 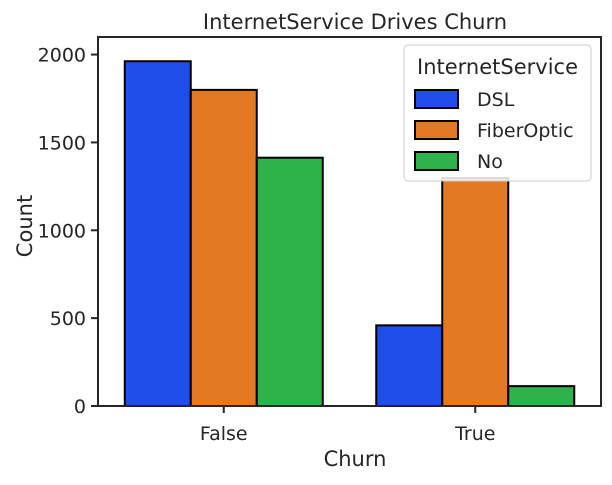 What do you see at coordinates (25, 226) in the screenshot?
I see `y-axis-label: Count` at bounding box center [25, 226].